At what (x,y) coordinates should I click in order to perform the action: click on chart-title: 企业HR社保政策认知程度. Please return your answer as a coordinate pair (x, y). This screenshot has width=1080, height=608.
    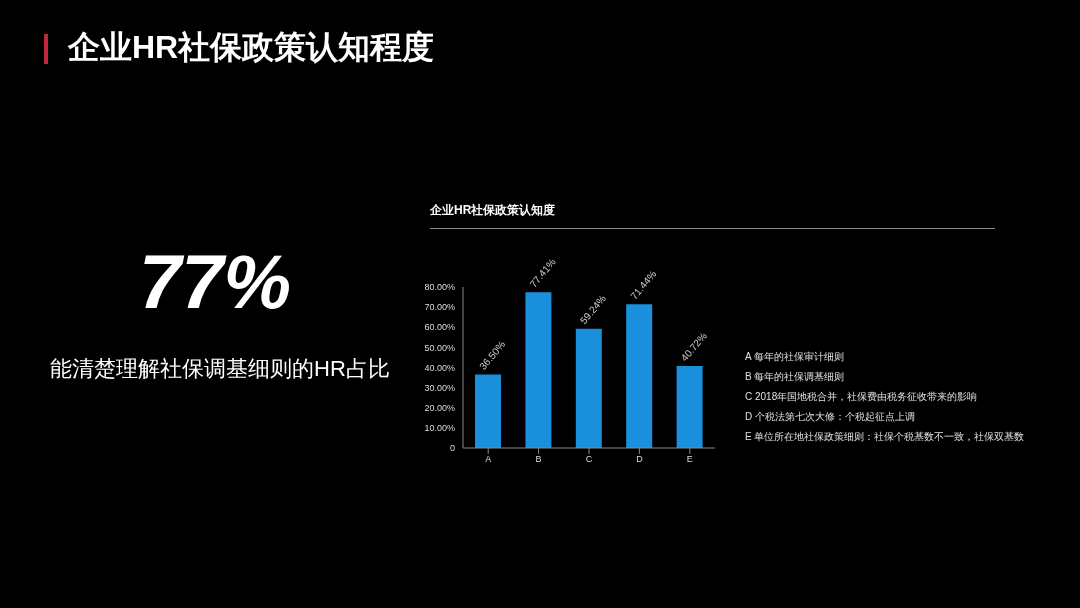
    Looking at the image, I should click on (251, 47).